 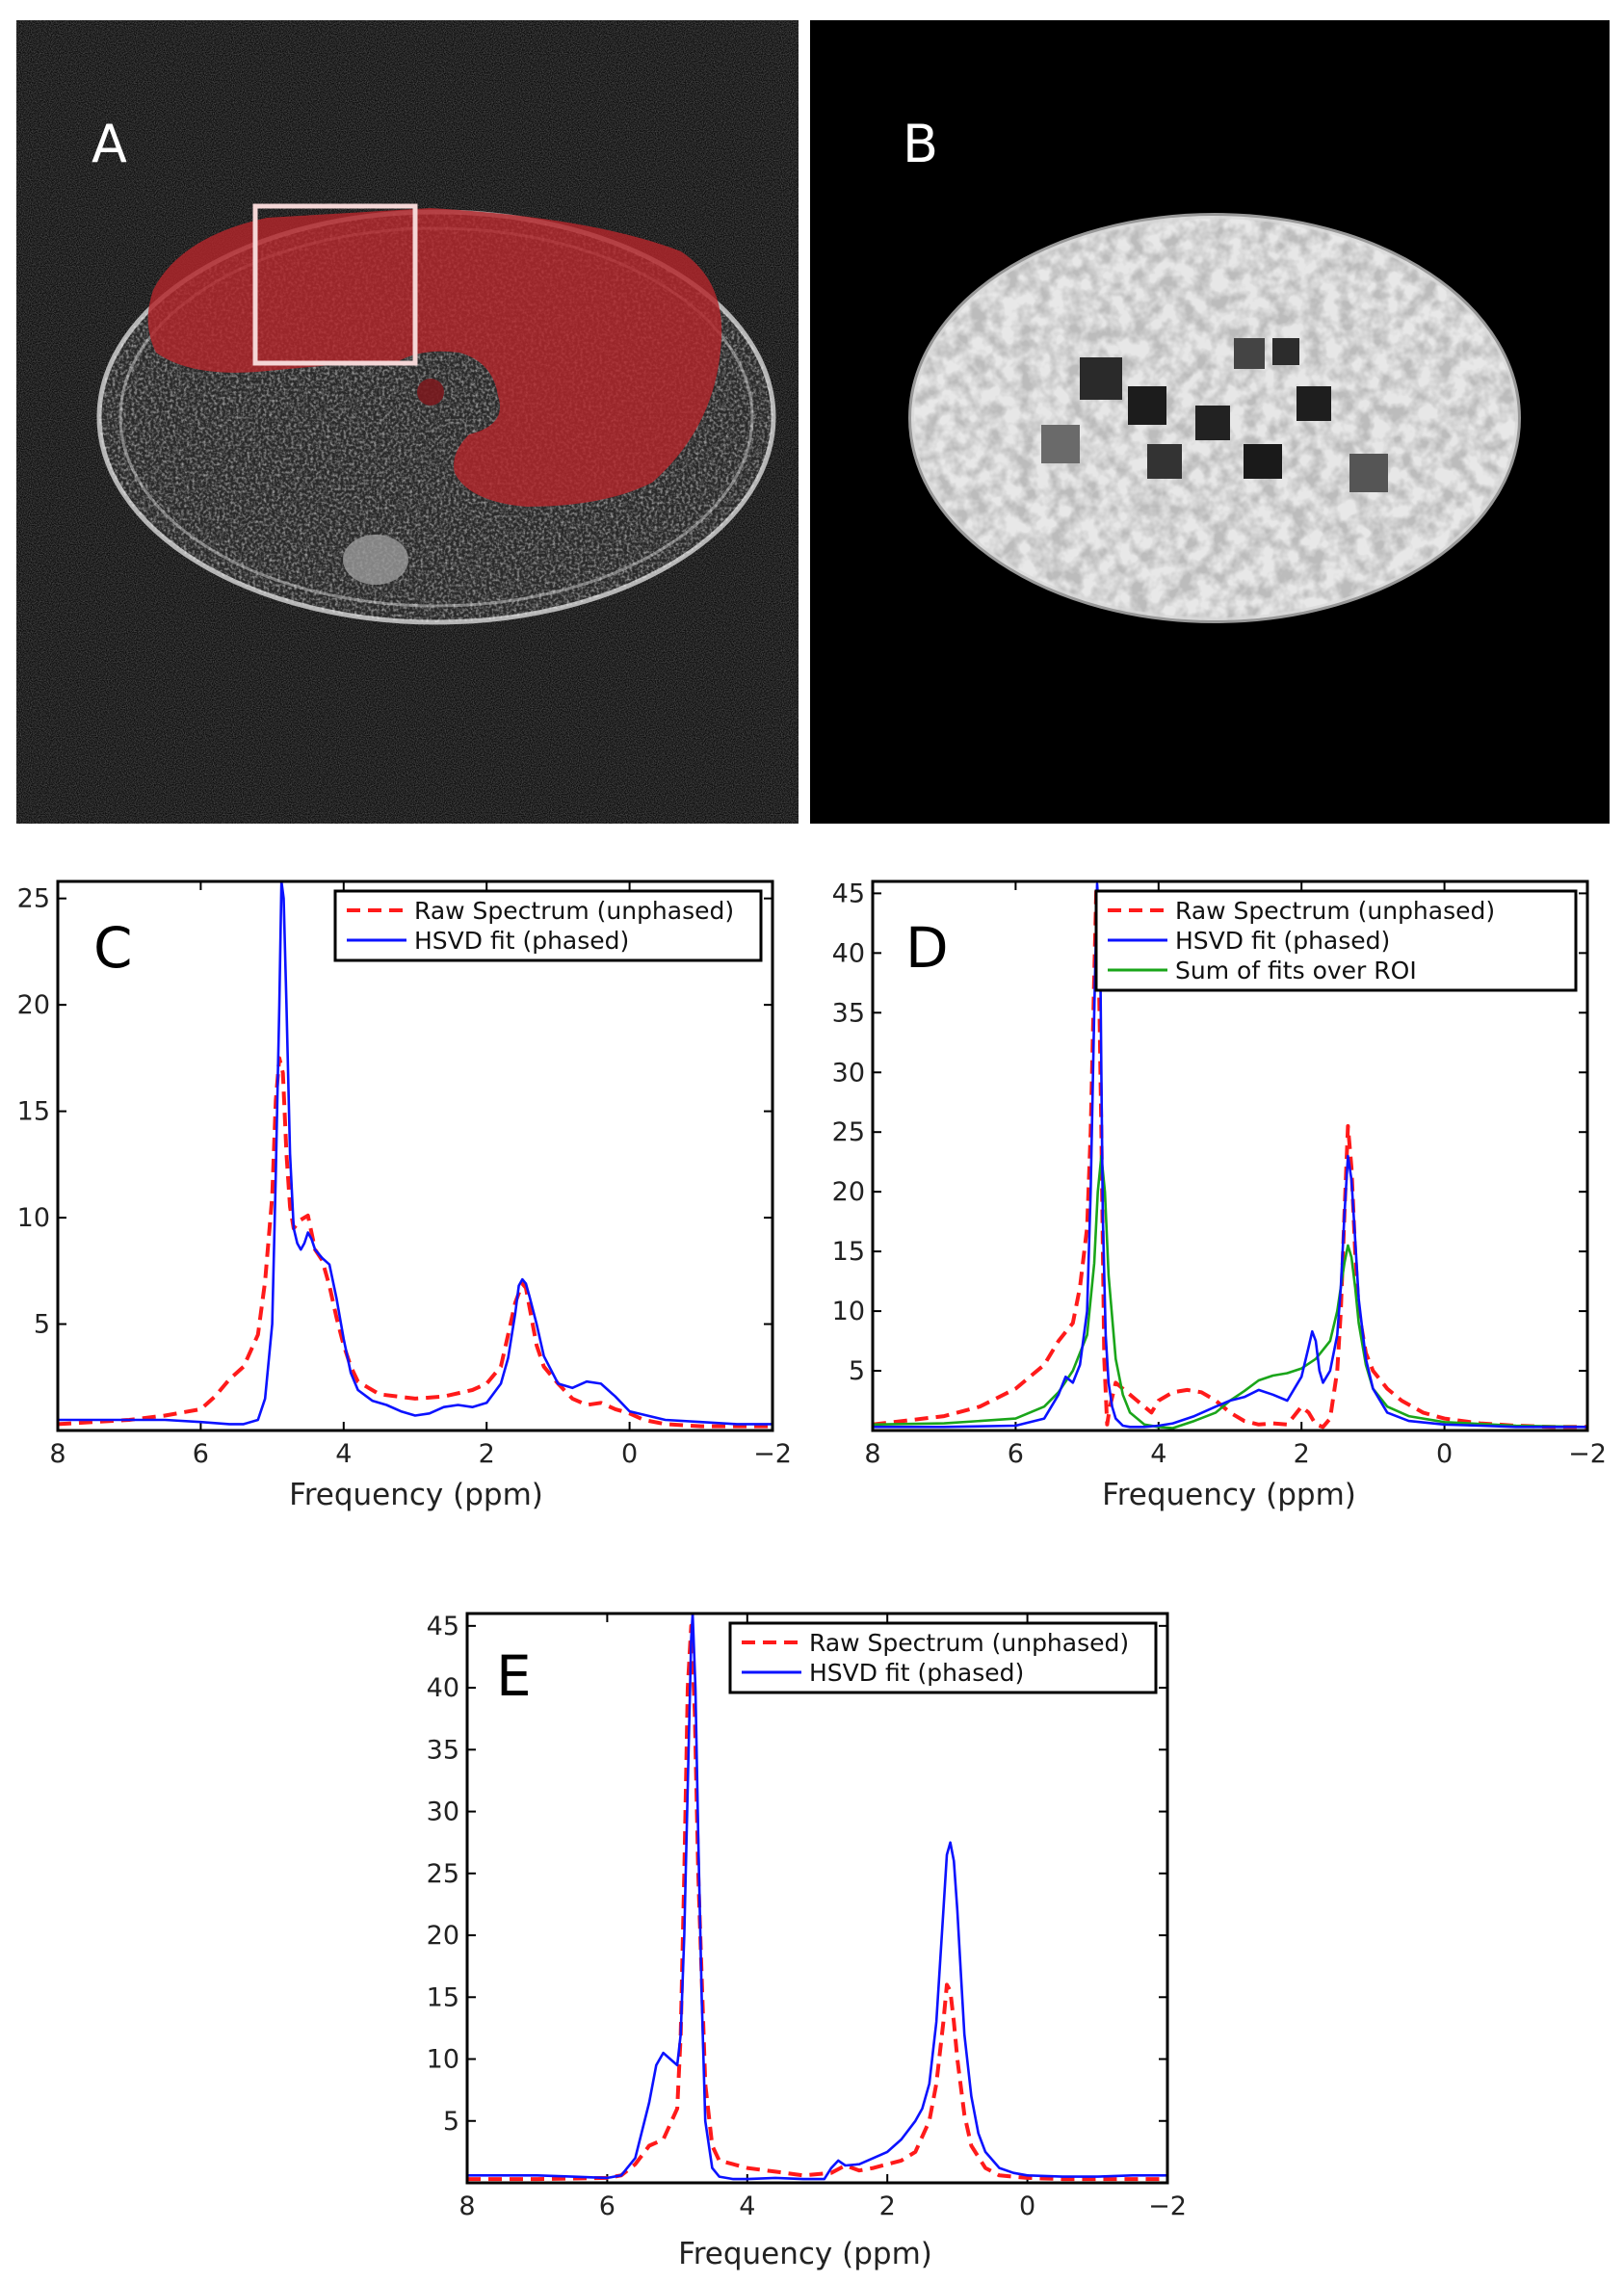 I want to click on chart-c-panel-label: C, so click(x=113, y=948).